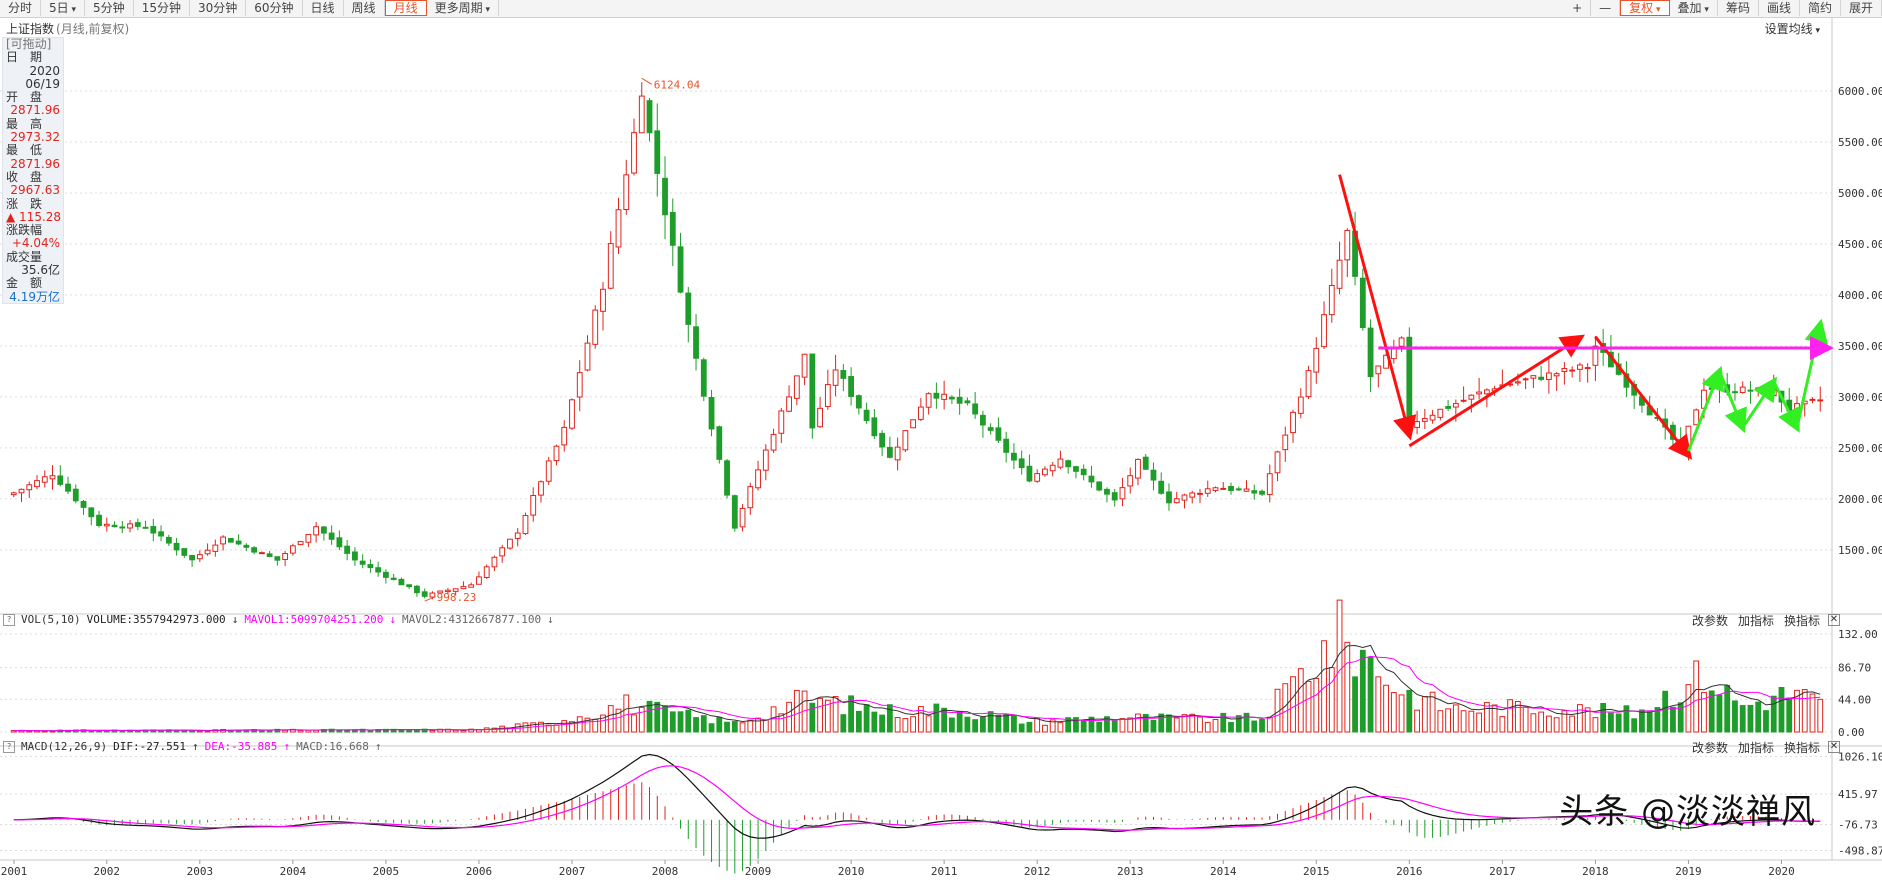 This screenshot has height=883, width=1882. What do you see at coordinates (1801, 621) in the screenshot?
I see `vol-switch-indicator-button: 换指标` at bounding box center [1801, 621].